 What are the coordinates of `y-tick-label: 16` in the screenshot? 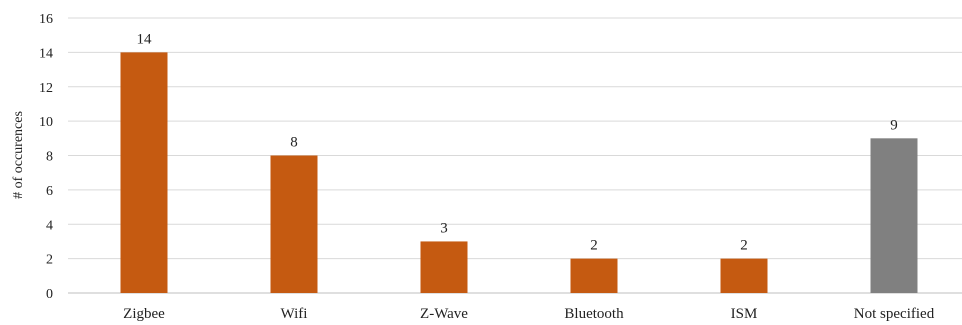 It's located at (46, 19).